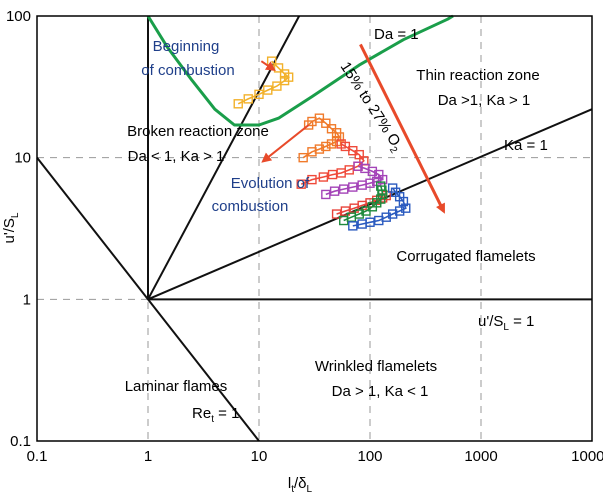  I want to click on x-tick-label: 1, so click(148, 456).